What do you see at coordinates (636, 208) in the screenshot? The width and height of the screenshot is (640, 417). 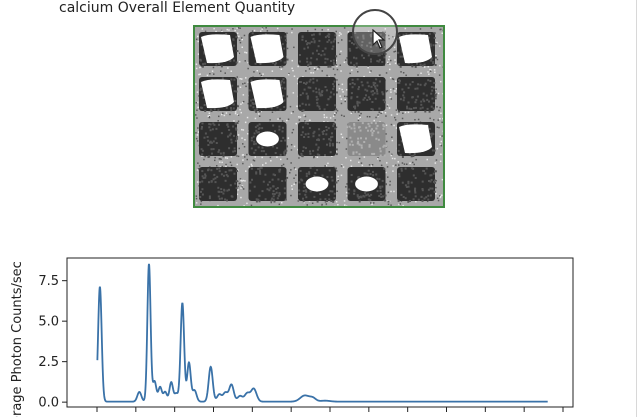 I see `window-edge` at bounding box center [636, 208].